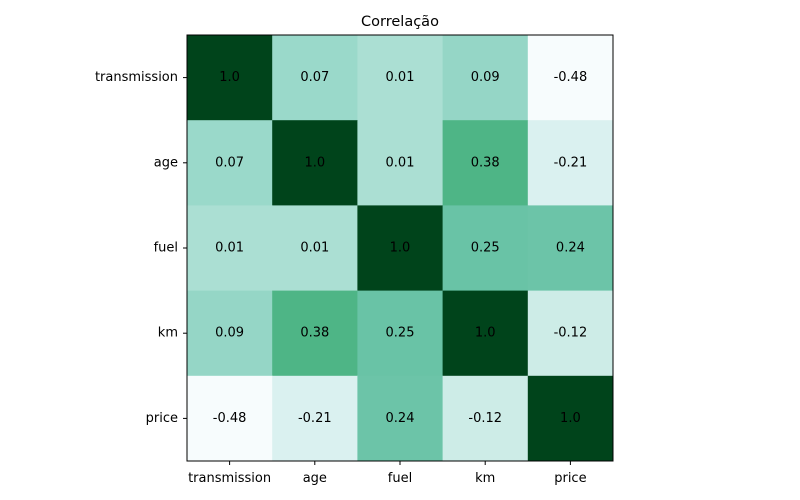 This screenshot has height=500, width=800. What do you see at coordinates (570, 478) in the screenshot?
I see `x-tick-label: price` at bounding box center [570, 478].